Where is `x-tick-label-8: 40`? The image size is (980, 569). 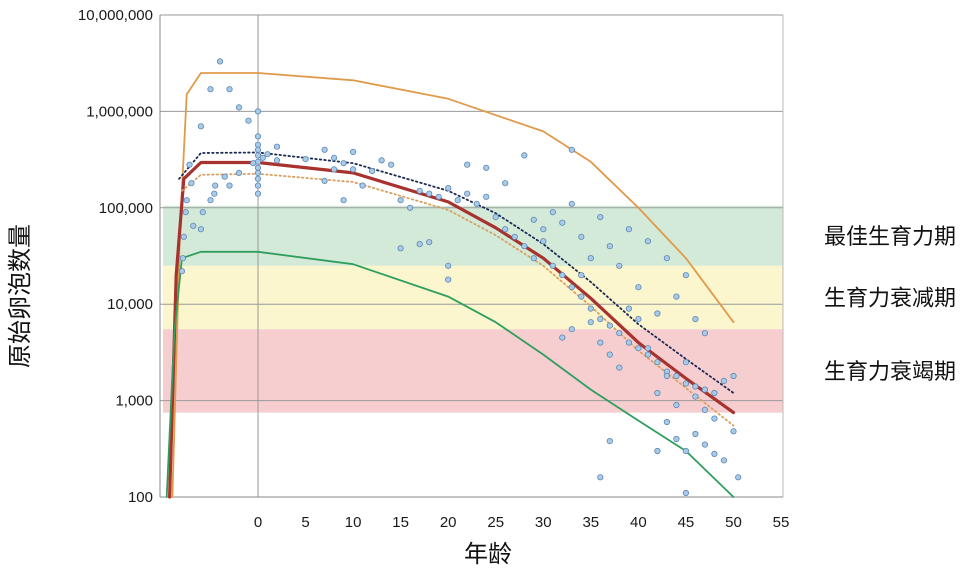
x-tick-label-8: 40 is located at coordinates (638, 522).